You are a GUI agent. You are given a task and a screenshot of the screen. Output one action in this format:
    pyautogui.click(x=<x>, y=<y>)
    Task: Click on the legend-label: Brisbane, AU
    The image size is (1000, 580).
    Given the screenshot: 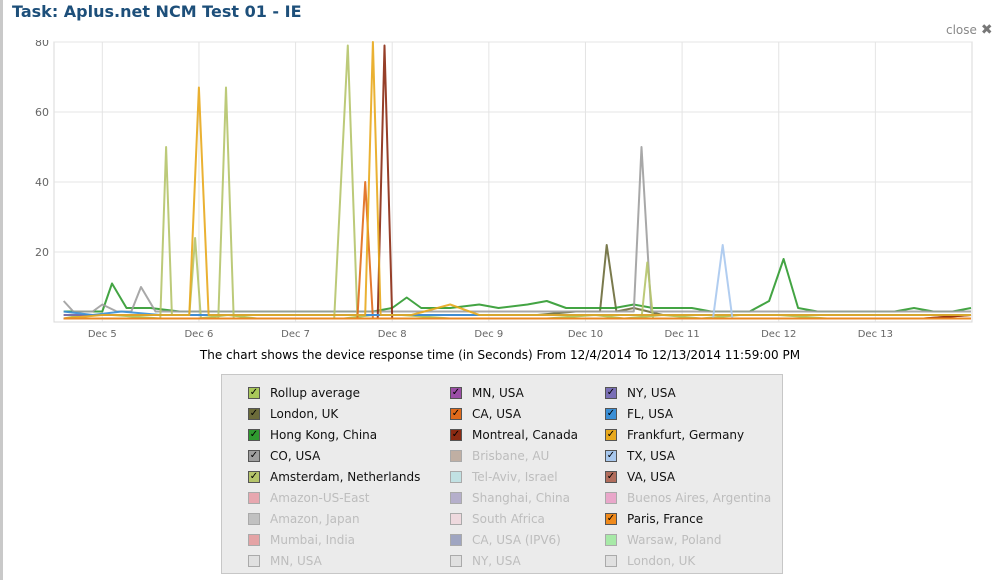 What is the action you would take?
    pyautogui.click(x=511, y=455)
    